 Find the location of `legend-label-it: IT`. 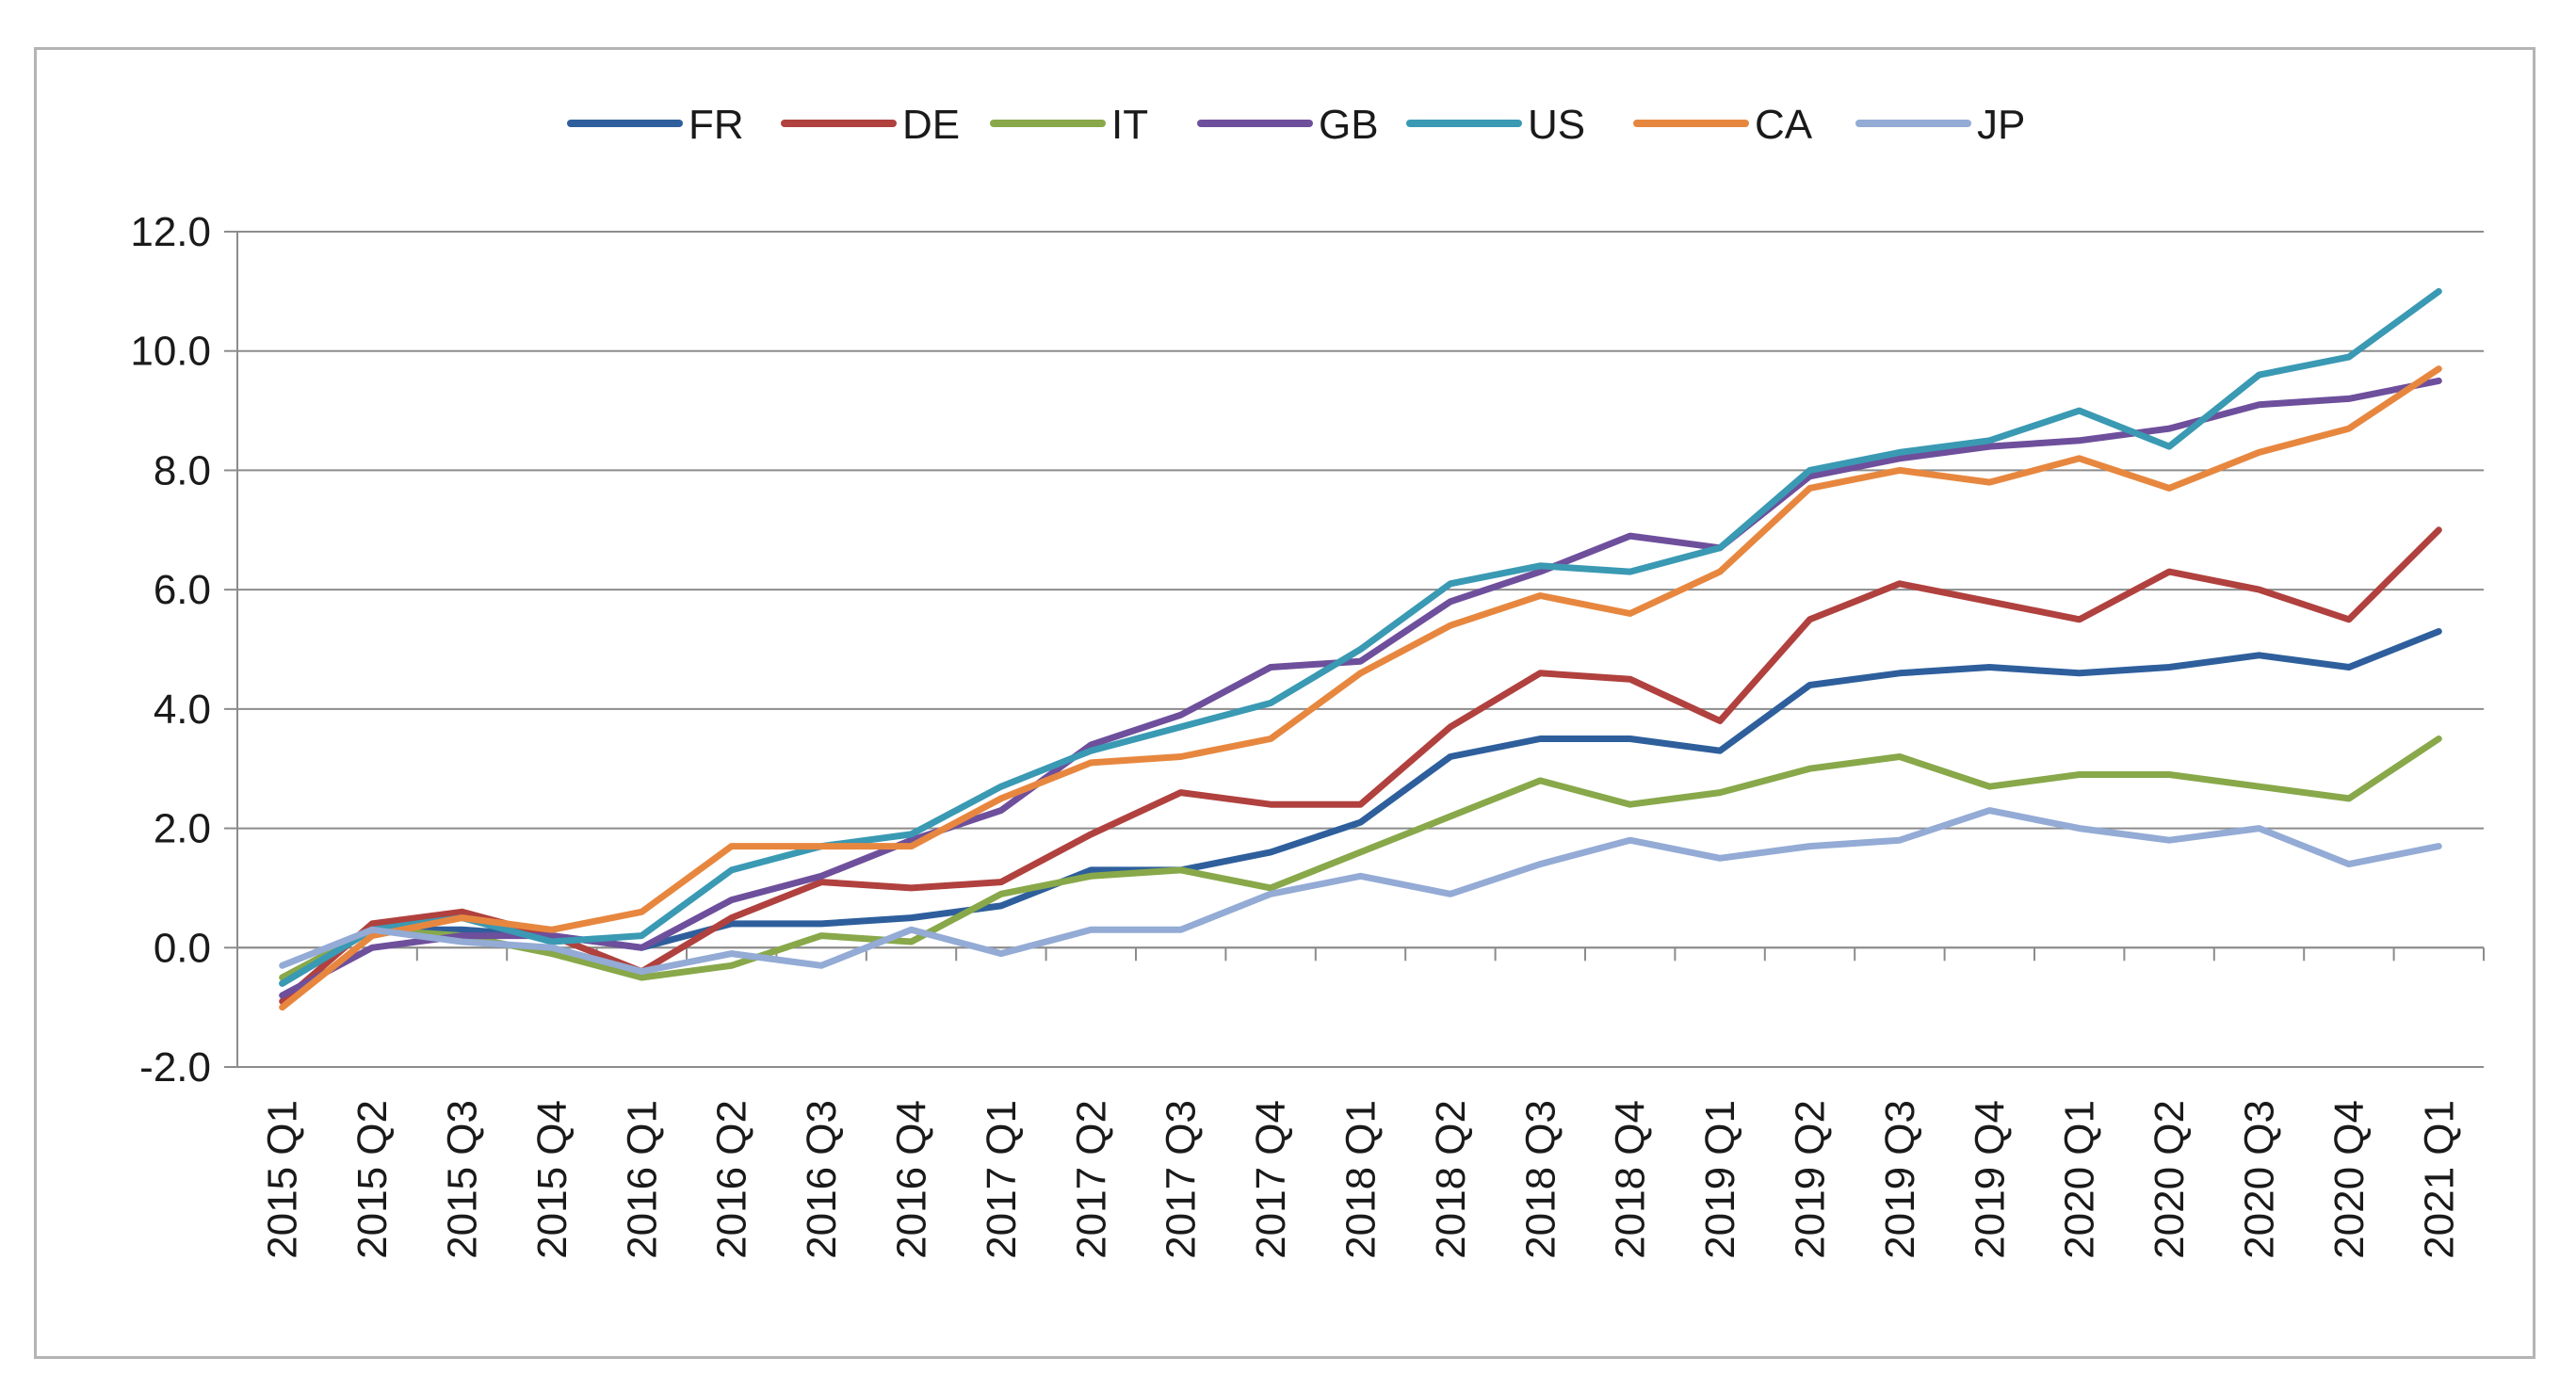

legend-label-it: IT is located at coordinates (1129, 125).